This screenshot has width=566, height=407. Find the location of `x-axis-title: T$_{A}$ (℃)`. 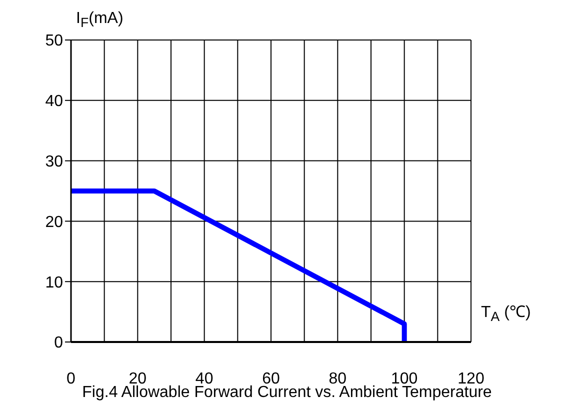

x-axis-title: T$_{A}$ (℃) is located at coordinates (506, 313).